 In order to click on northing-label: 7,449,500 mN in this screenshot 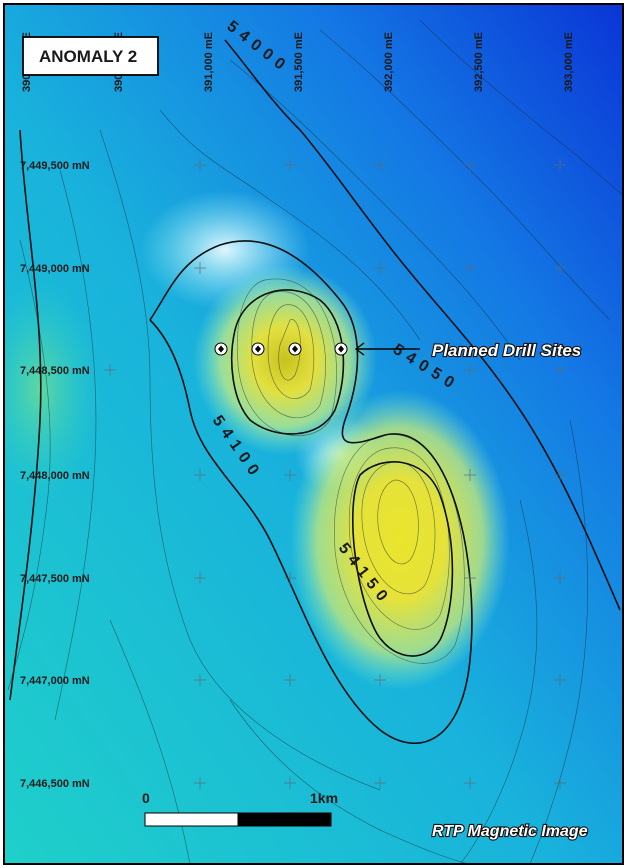, I will do `click(55, 166)`.